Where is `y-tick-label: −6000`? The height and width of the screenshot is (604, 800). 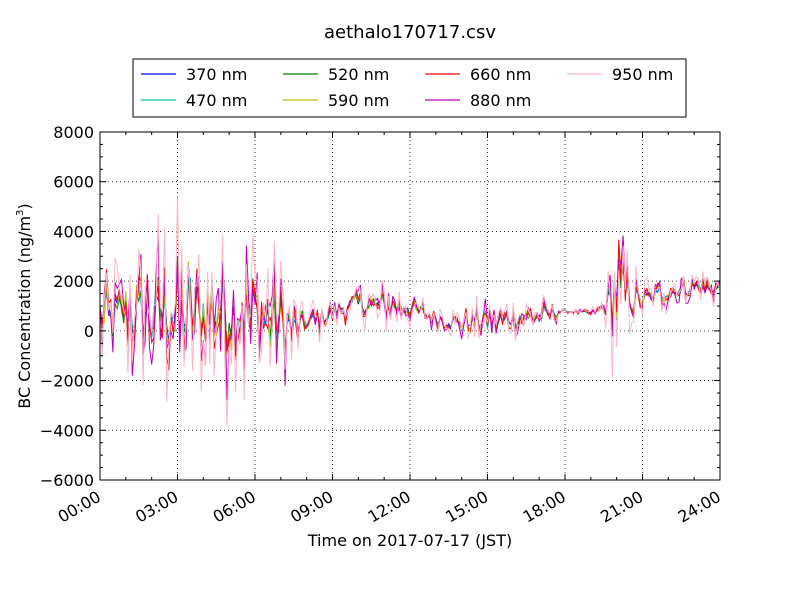 y-tick-label: −6000 is located at coordinates (67, 480).